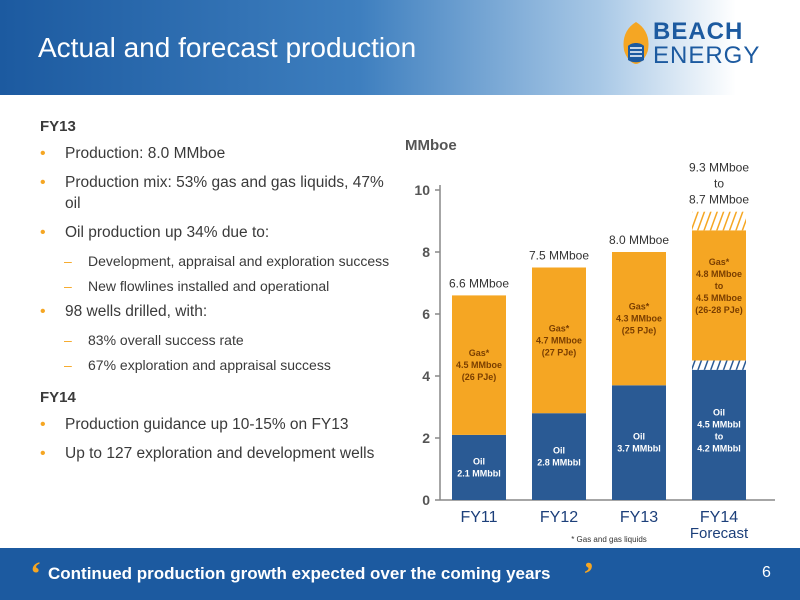  I want to click on sub-bullet-exploration-success: –67% exploration and appraisal success, so click(215, 365).